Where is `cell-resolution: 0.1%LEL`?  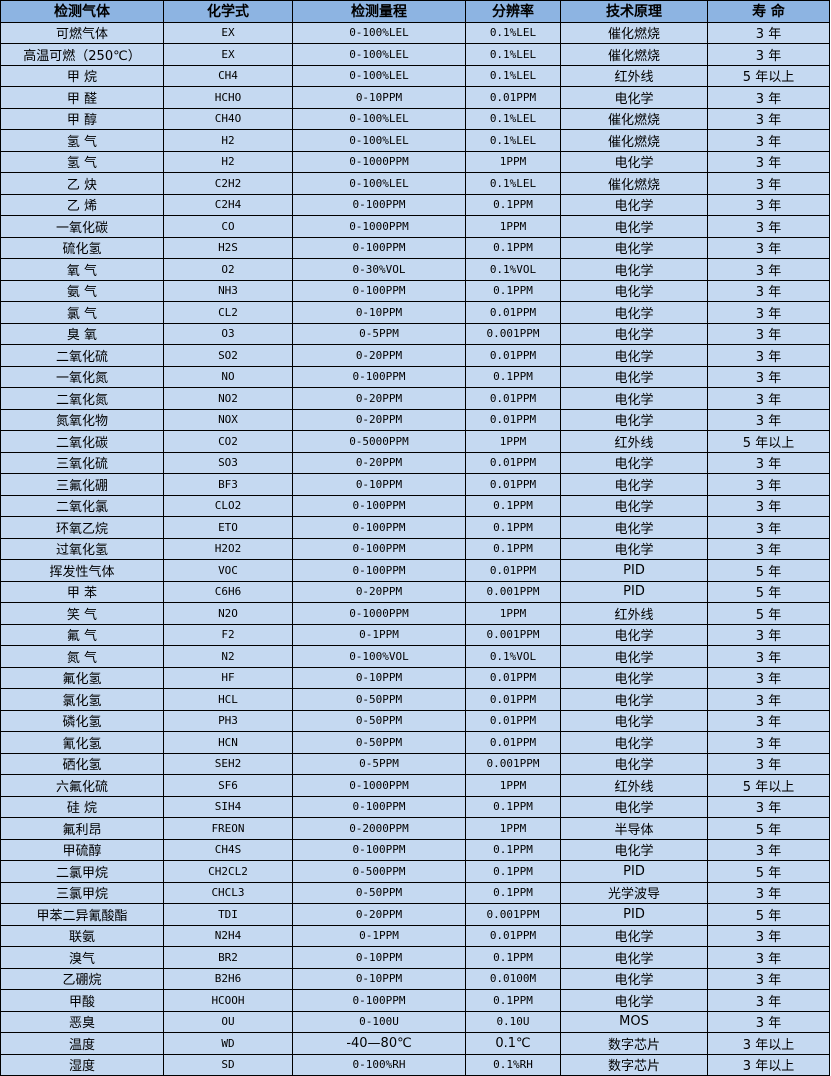
cell-resolution: 0.1%LEL is located at coordinates (513, 118).